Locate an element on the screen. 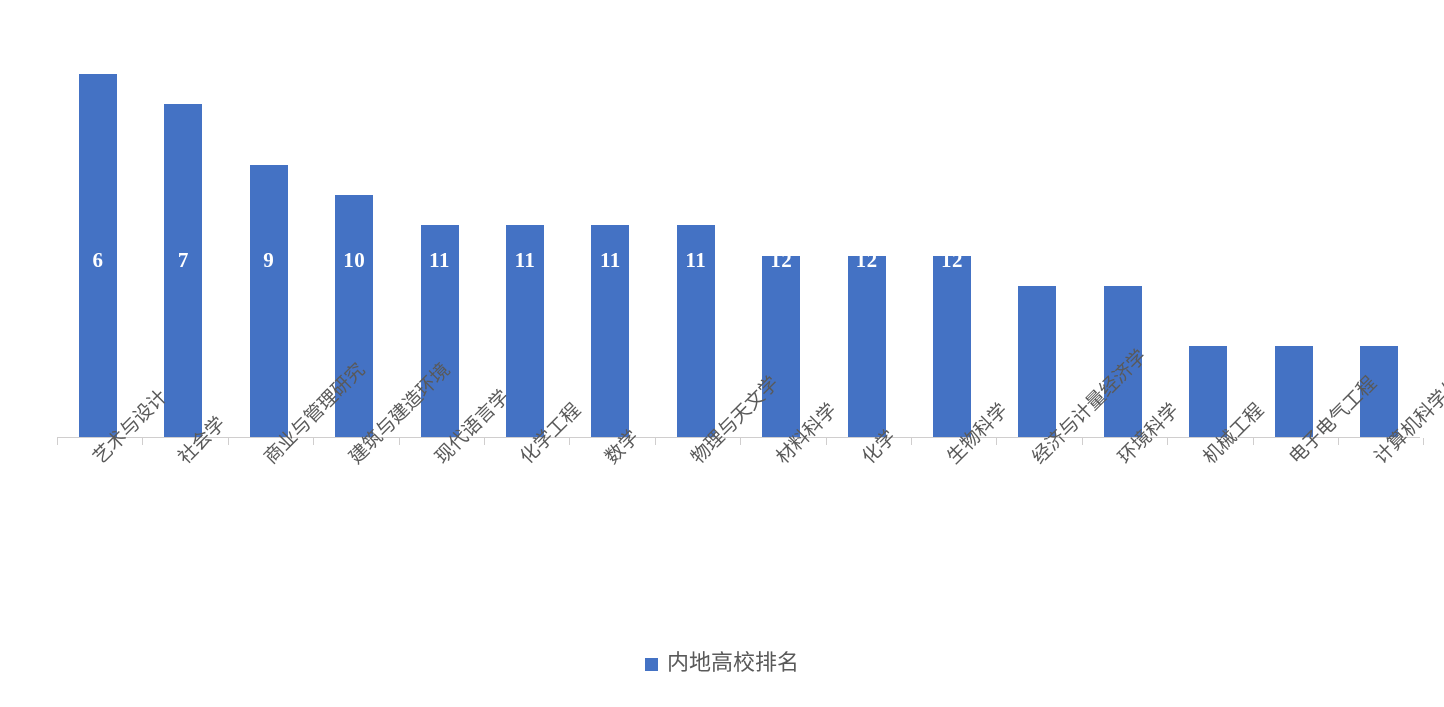 This screenshot has width=1444, height=707. bar-value-label: 7 is located at coordinates (183, 260).